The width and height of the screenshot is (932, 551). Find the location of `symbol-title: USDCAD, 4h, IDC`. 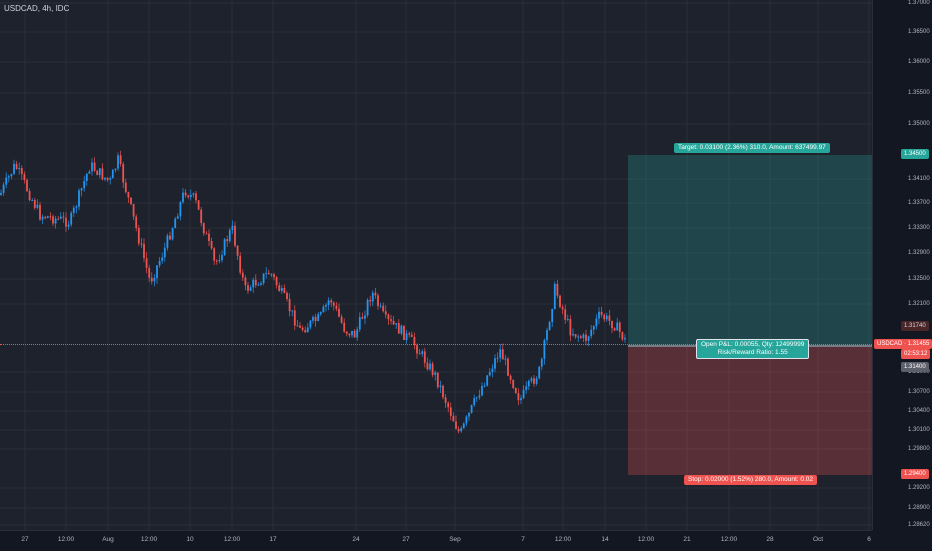

symbol-title: USDCAD, 4h, IDC is located at coordinates (37, 8).